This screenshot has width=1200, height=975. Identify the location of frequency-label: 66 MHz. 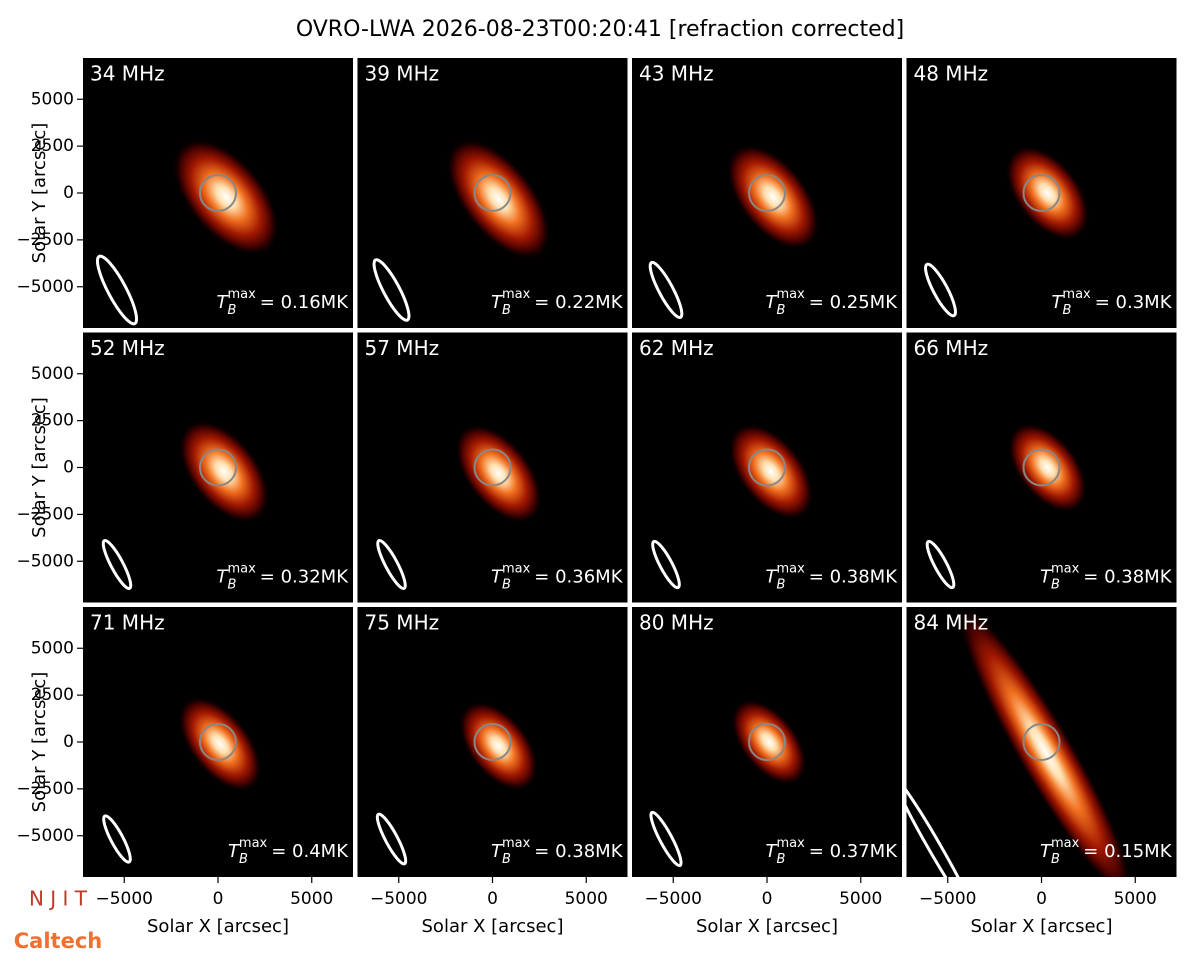
(951, 348).